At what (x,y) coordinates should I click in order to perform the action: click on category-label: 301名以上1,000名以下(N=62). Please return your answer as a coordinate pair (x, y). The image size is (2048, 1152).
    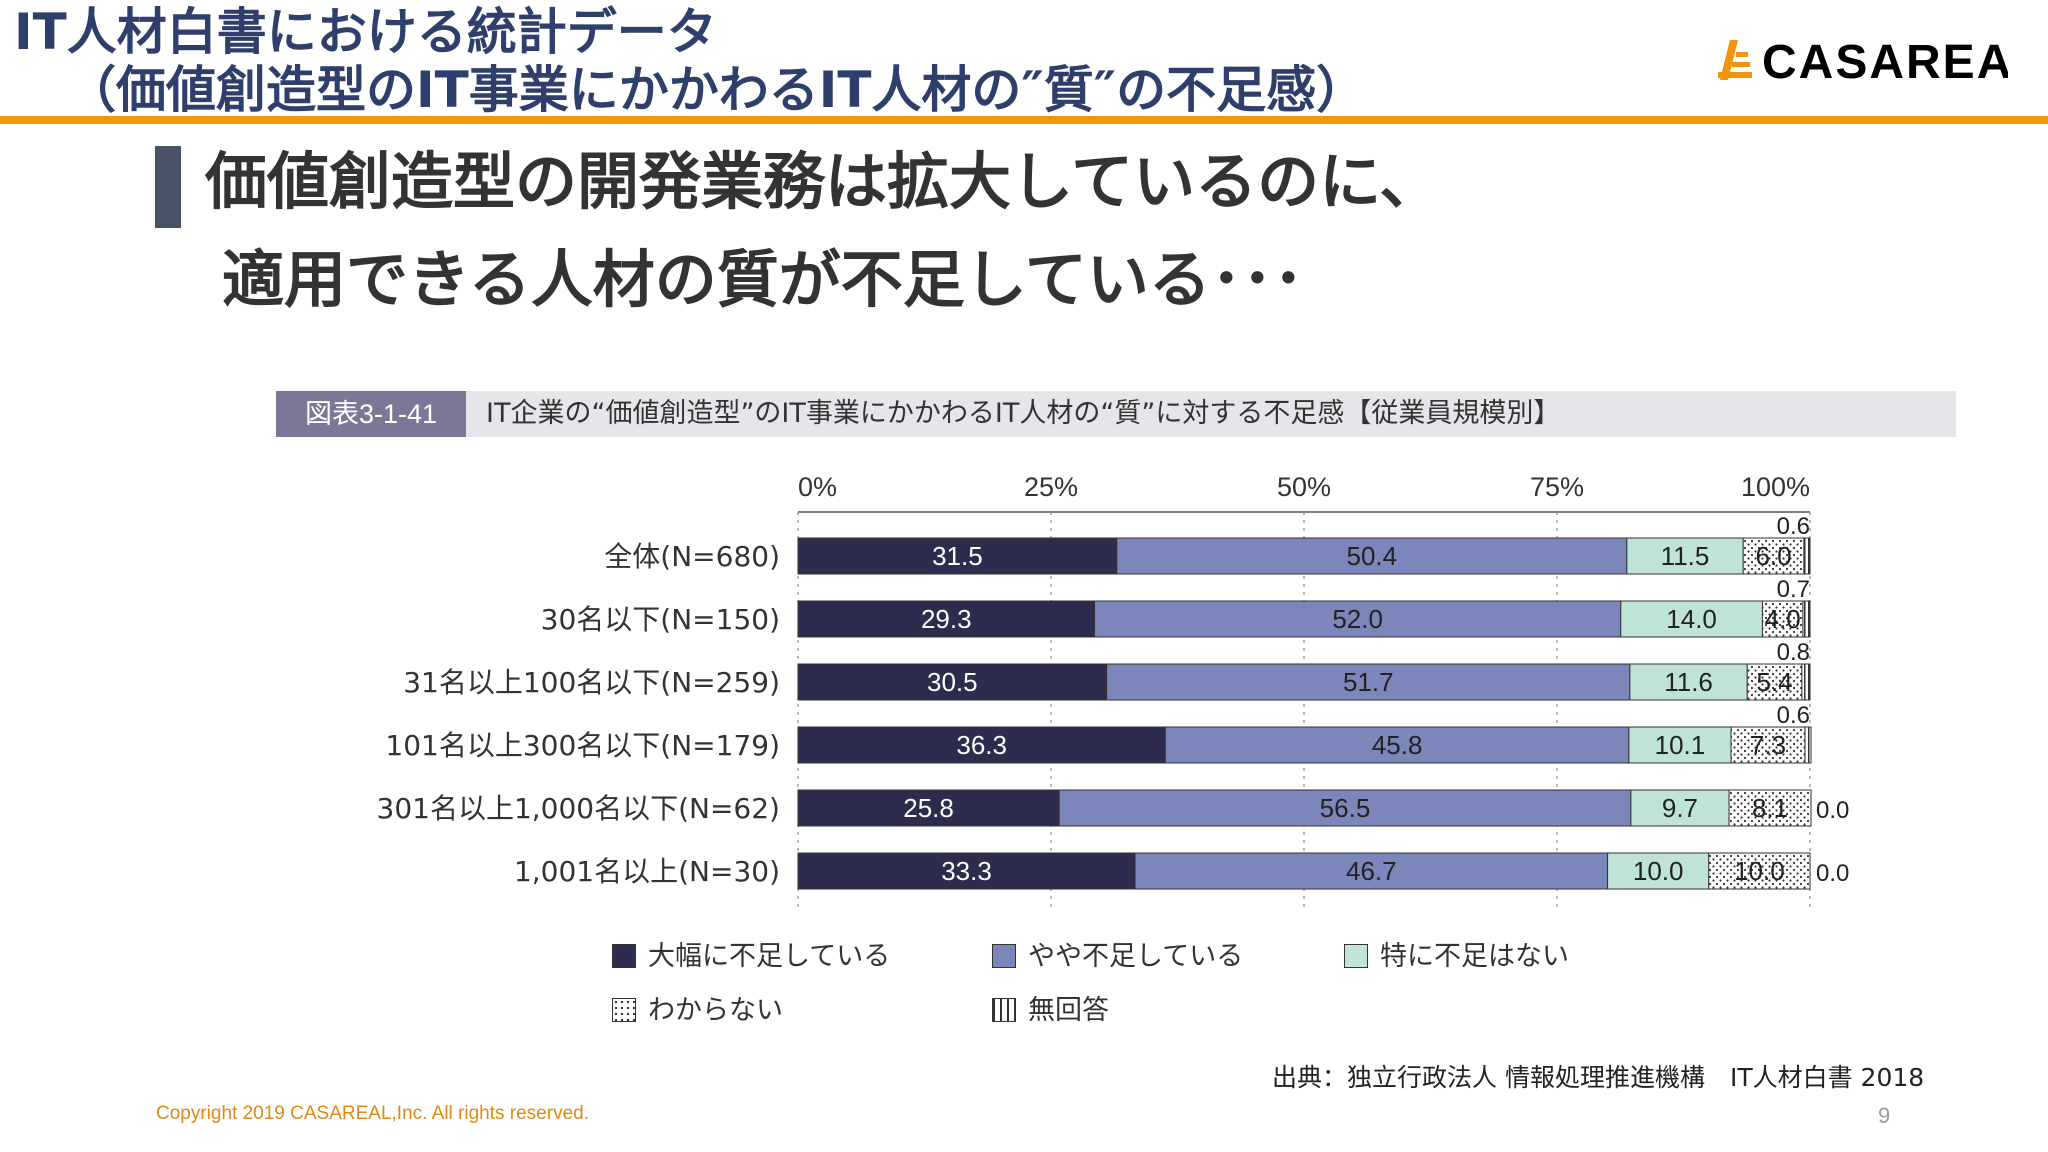
    Looking at the image, I should click on (579, 808).